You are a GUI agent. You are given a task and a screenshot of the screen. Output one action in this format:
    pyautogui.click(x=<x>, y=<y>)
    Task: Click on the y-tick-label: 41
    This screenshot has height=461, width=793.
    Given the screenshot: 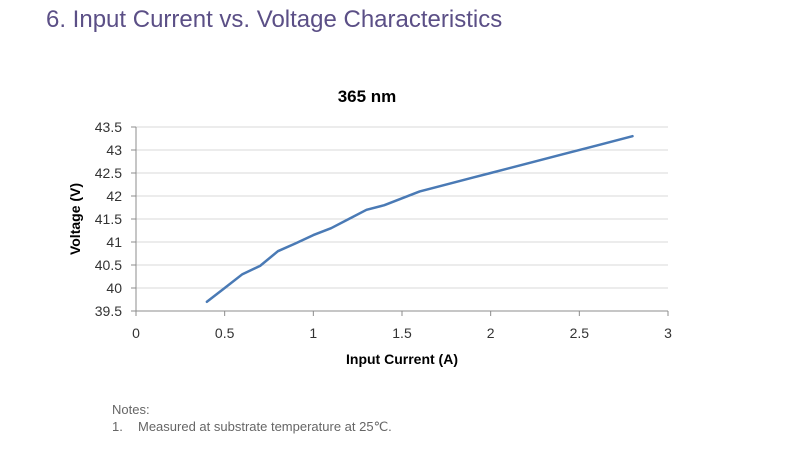 What is the action you would take?
    pyautogui.click(x=114, y=242)
    